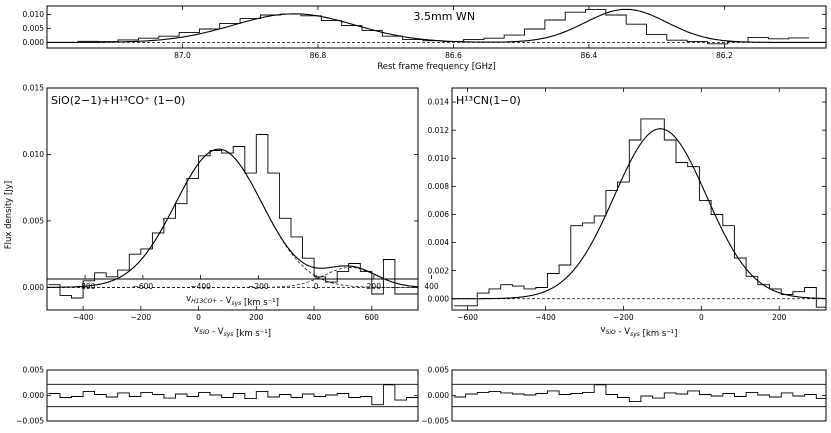  What do you see at coordinates (258, 286) in the screenshot?
I see `x-tick-label-secondary: −200` at bounding box center [258, 286].